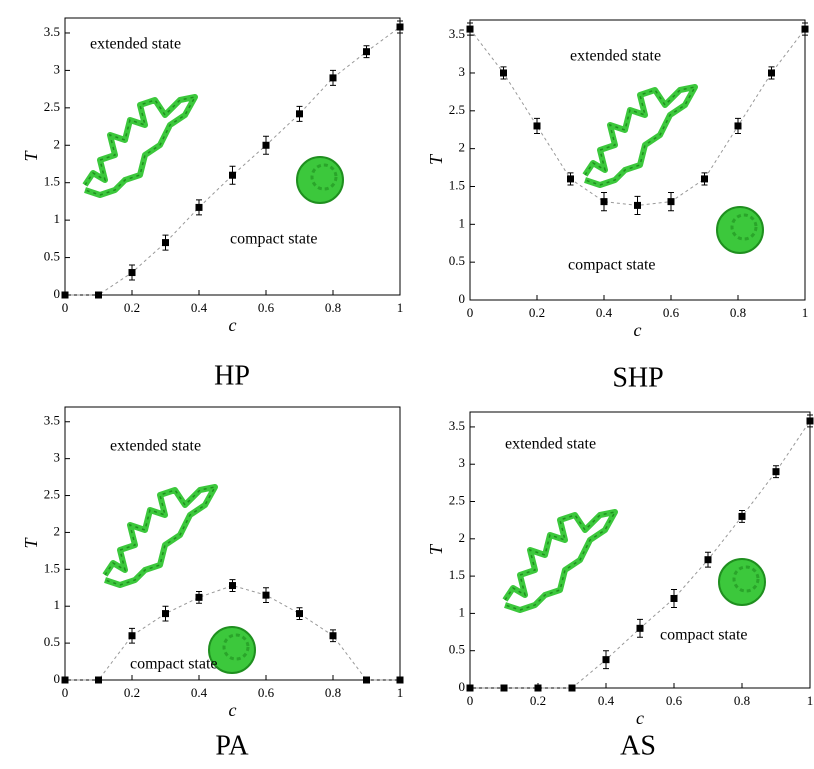 The image size is (814, 769). Describe the element at coordinates (604, 312) in the screenshot. I see `x-tick-label: 0.4` at that location.